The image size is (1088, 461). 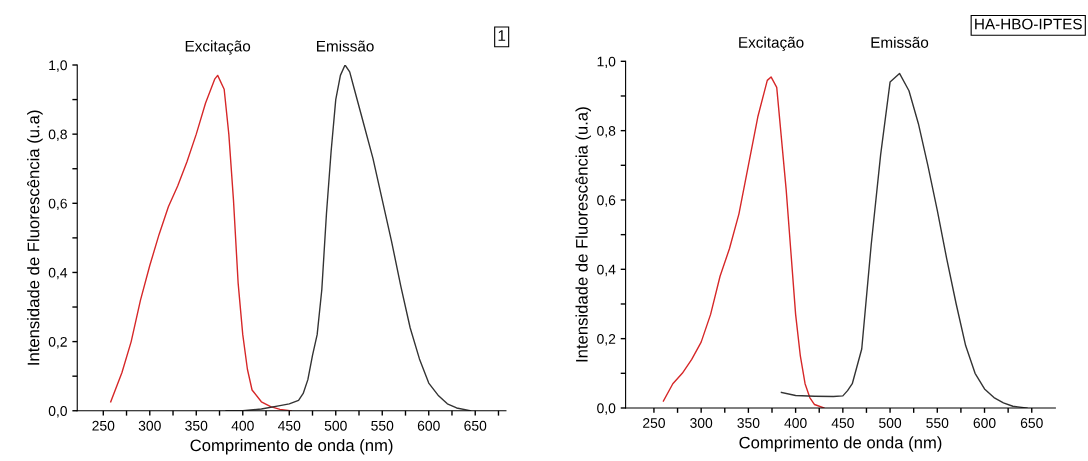 I want to click on series-label: Excitação, so click(x=218, y=47).